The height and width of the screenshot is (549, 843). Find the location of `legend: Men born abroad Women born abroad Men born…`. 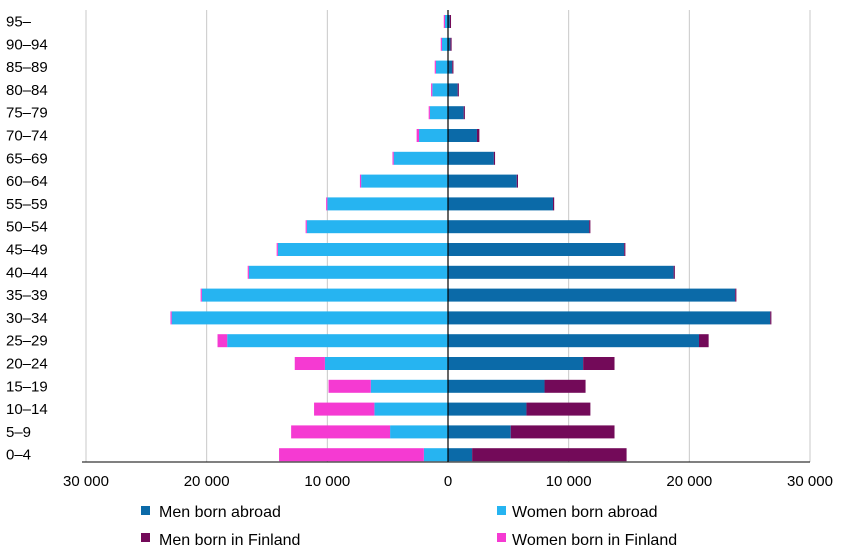

legend: Men born abroad Women born abroad Men born… is located at coordinates (409, 526).